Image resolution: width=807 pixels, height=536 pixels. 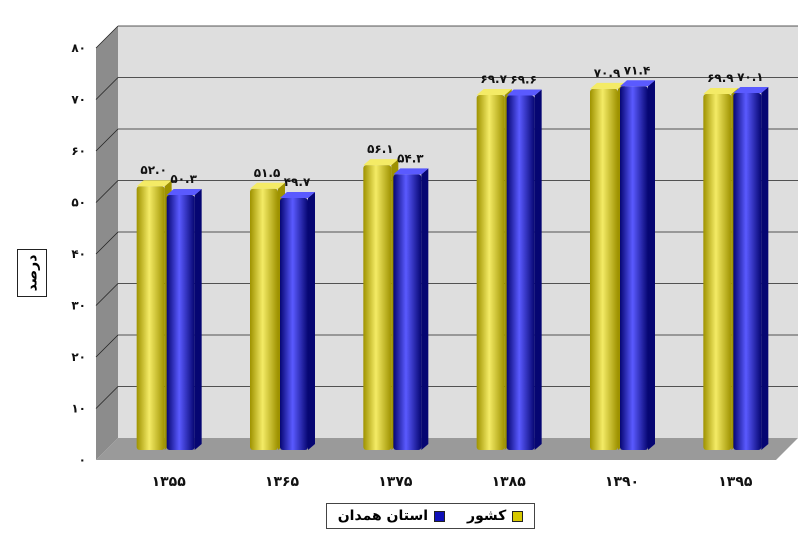 What do you see at coordinates (153, 170) in the screenshot?
I see `data-label: ۵۲.۰` at bounding box center [153, 170].